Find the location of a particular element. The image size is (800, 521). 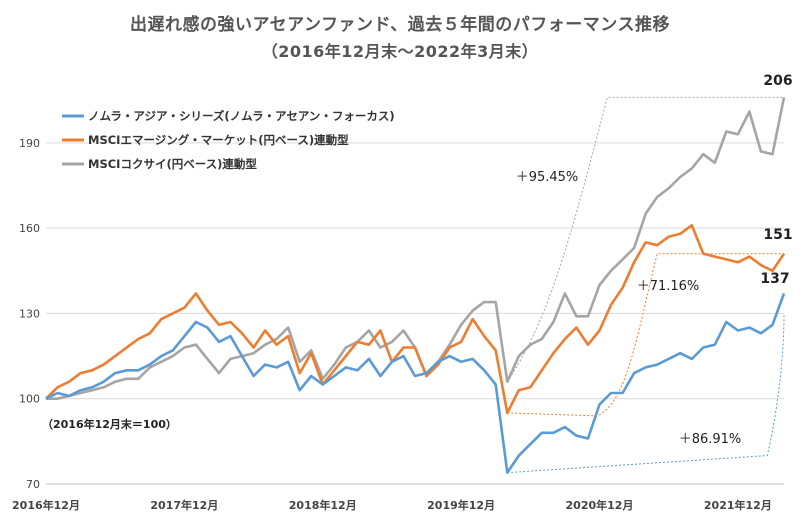

chart-subtitle: （2016年12月末～2022年3月末） is located at coordinates (400, 51).